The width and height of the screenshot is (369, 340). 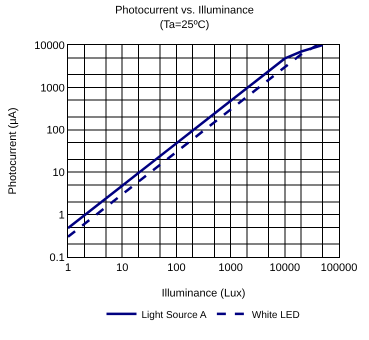 What do you see at coordinates (276, 315) in the screenshot?
I see `legend-label: White LED` at bounding box center [276, 315].